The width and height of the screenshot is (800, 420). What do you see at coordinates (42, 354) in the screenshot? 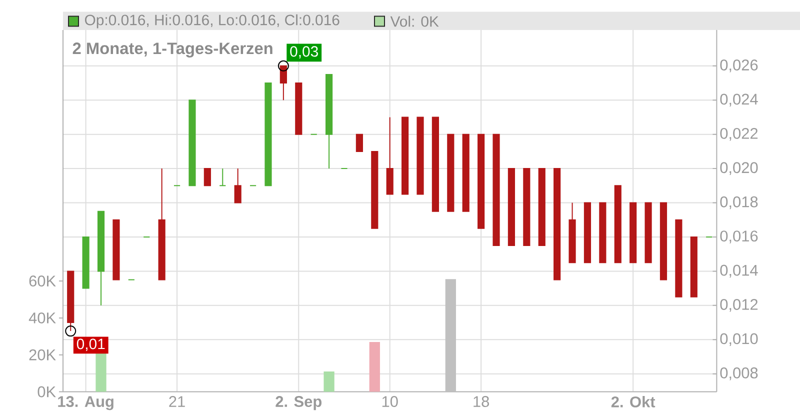
I see `y2-tick-label: 20K` at bounding box center [42, 354].